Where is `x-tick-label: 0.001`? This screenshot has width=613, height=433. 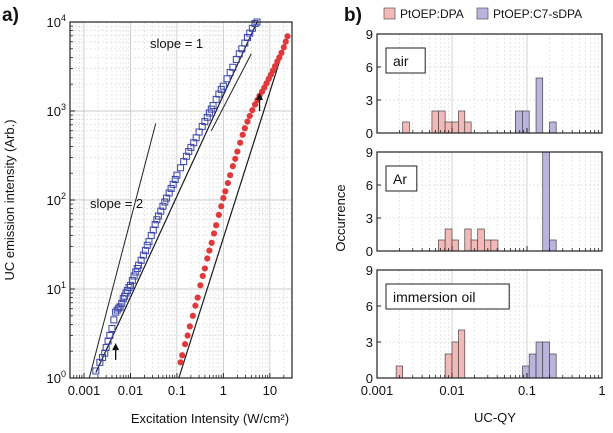 x-tick-label: 0.001 is located at coordinates (377, 390).